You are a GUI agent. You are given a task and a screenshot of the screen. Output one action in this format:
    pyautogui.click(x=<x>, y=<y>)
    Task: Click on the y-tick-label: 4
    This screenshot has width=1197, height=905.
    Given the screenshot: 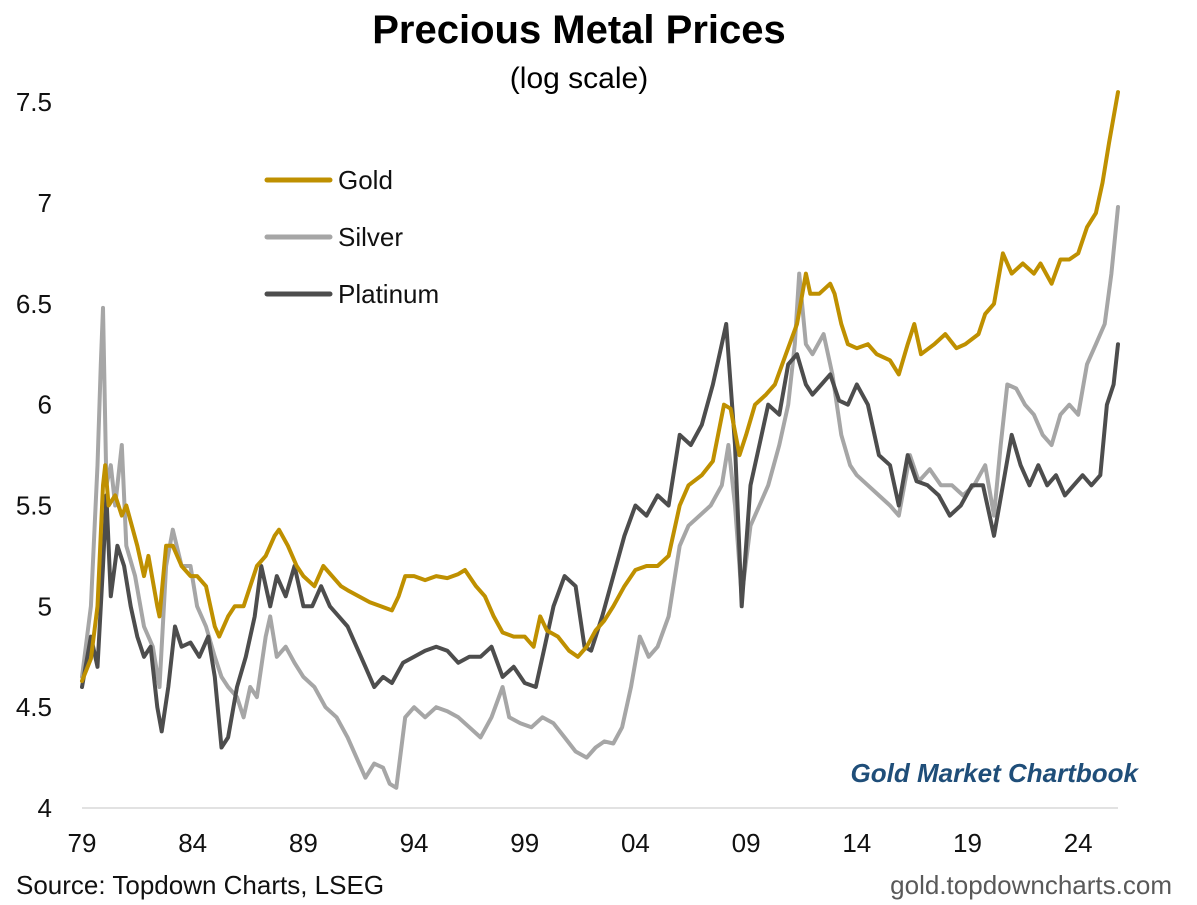 What is the action you would take?
    pyautogui.click(x=45, y=808)
    